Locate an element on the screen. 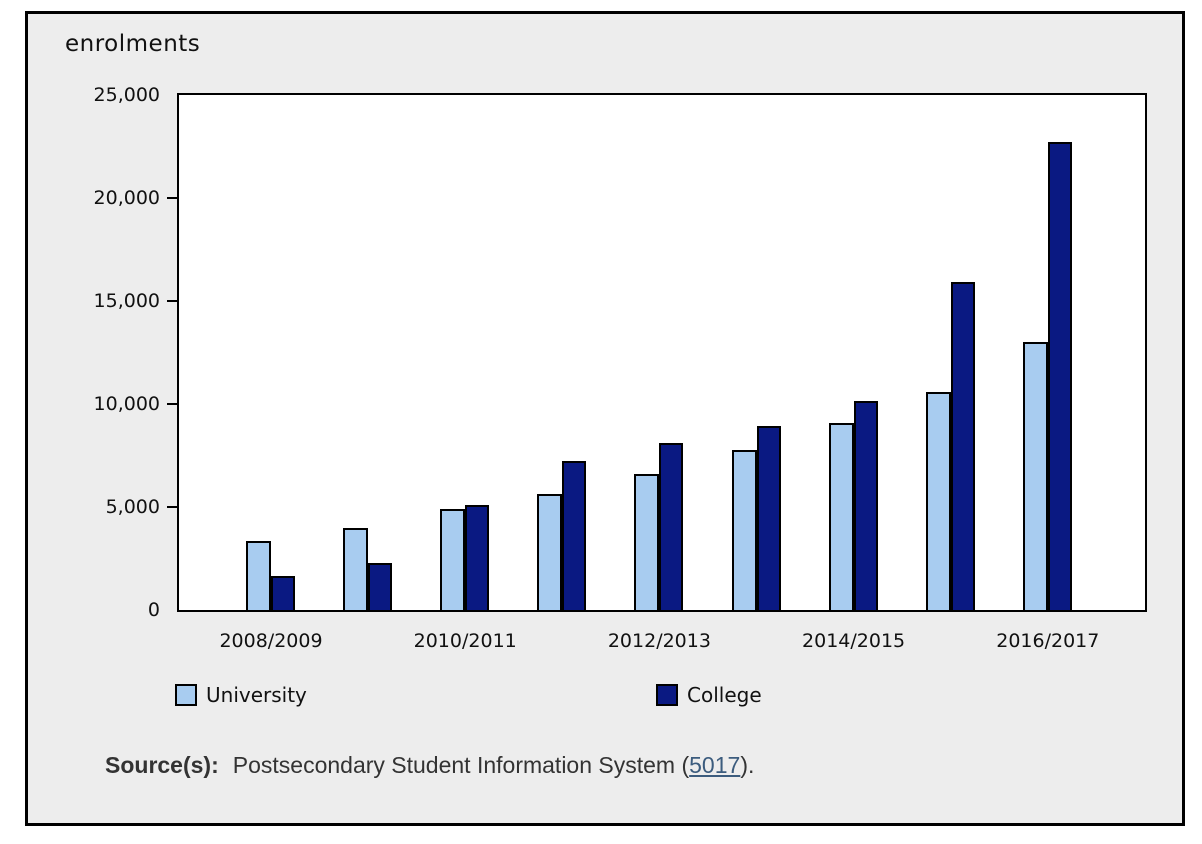  source-survey-link: 5017 is located at coordinates (715, 765).